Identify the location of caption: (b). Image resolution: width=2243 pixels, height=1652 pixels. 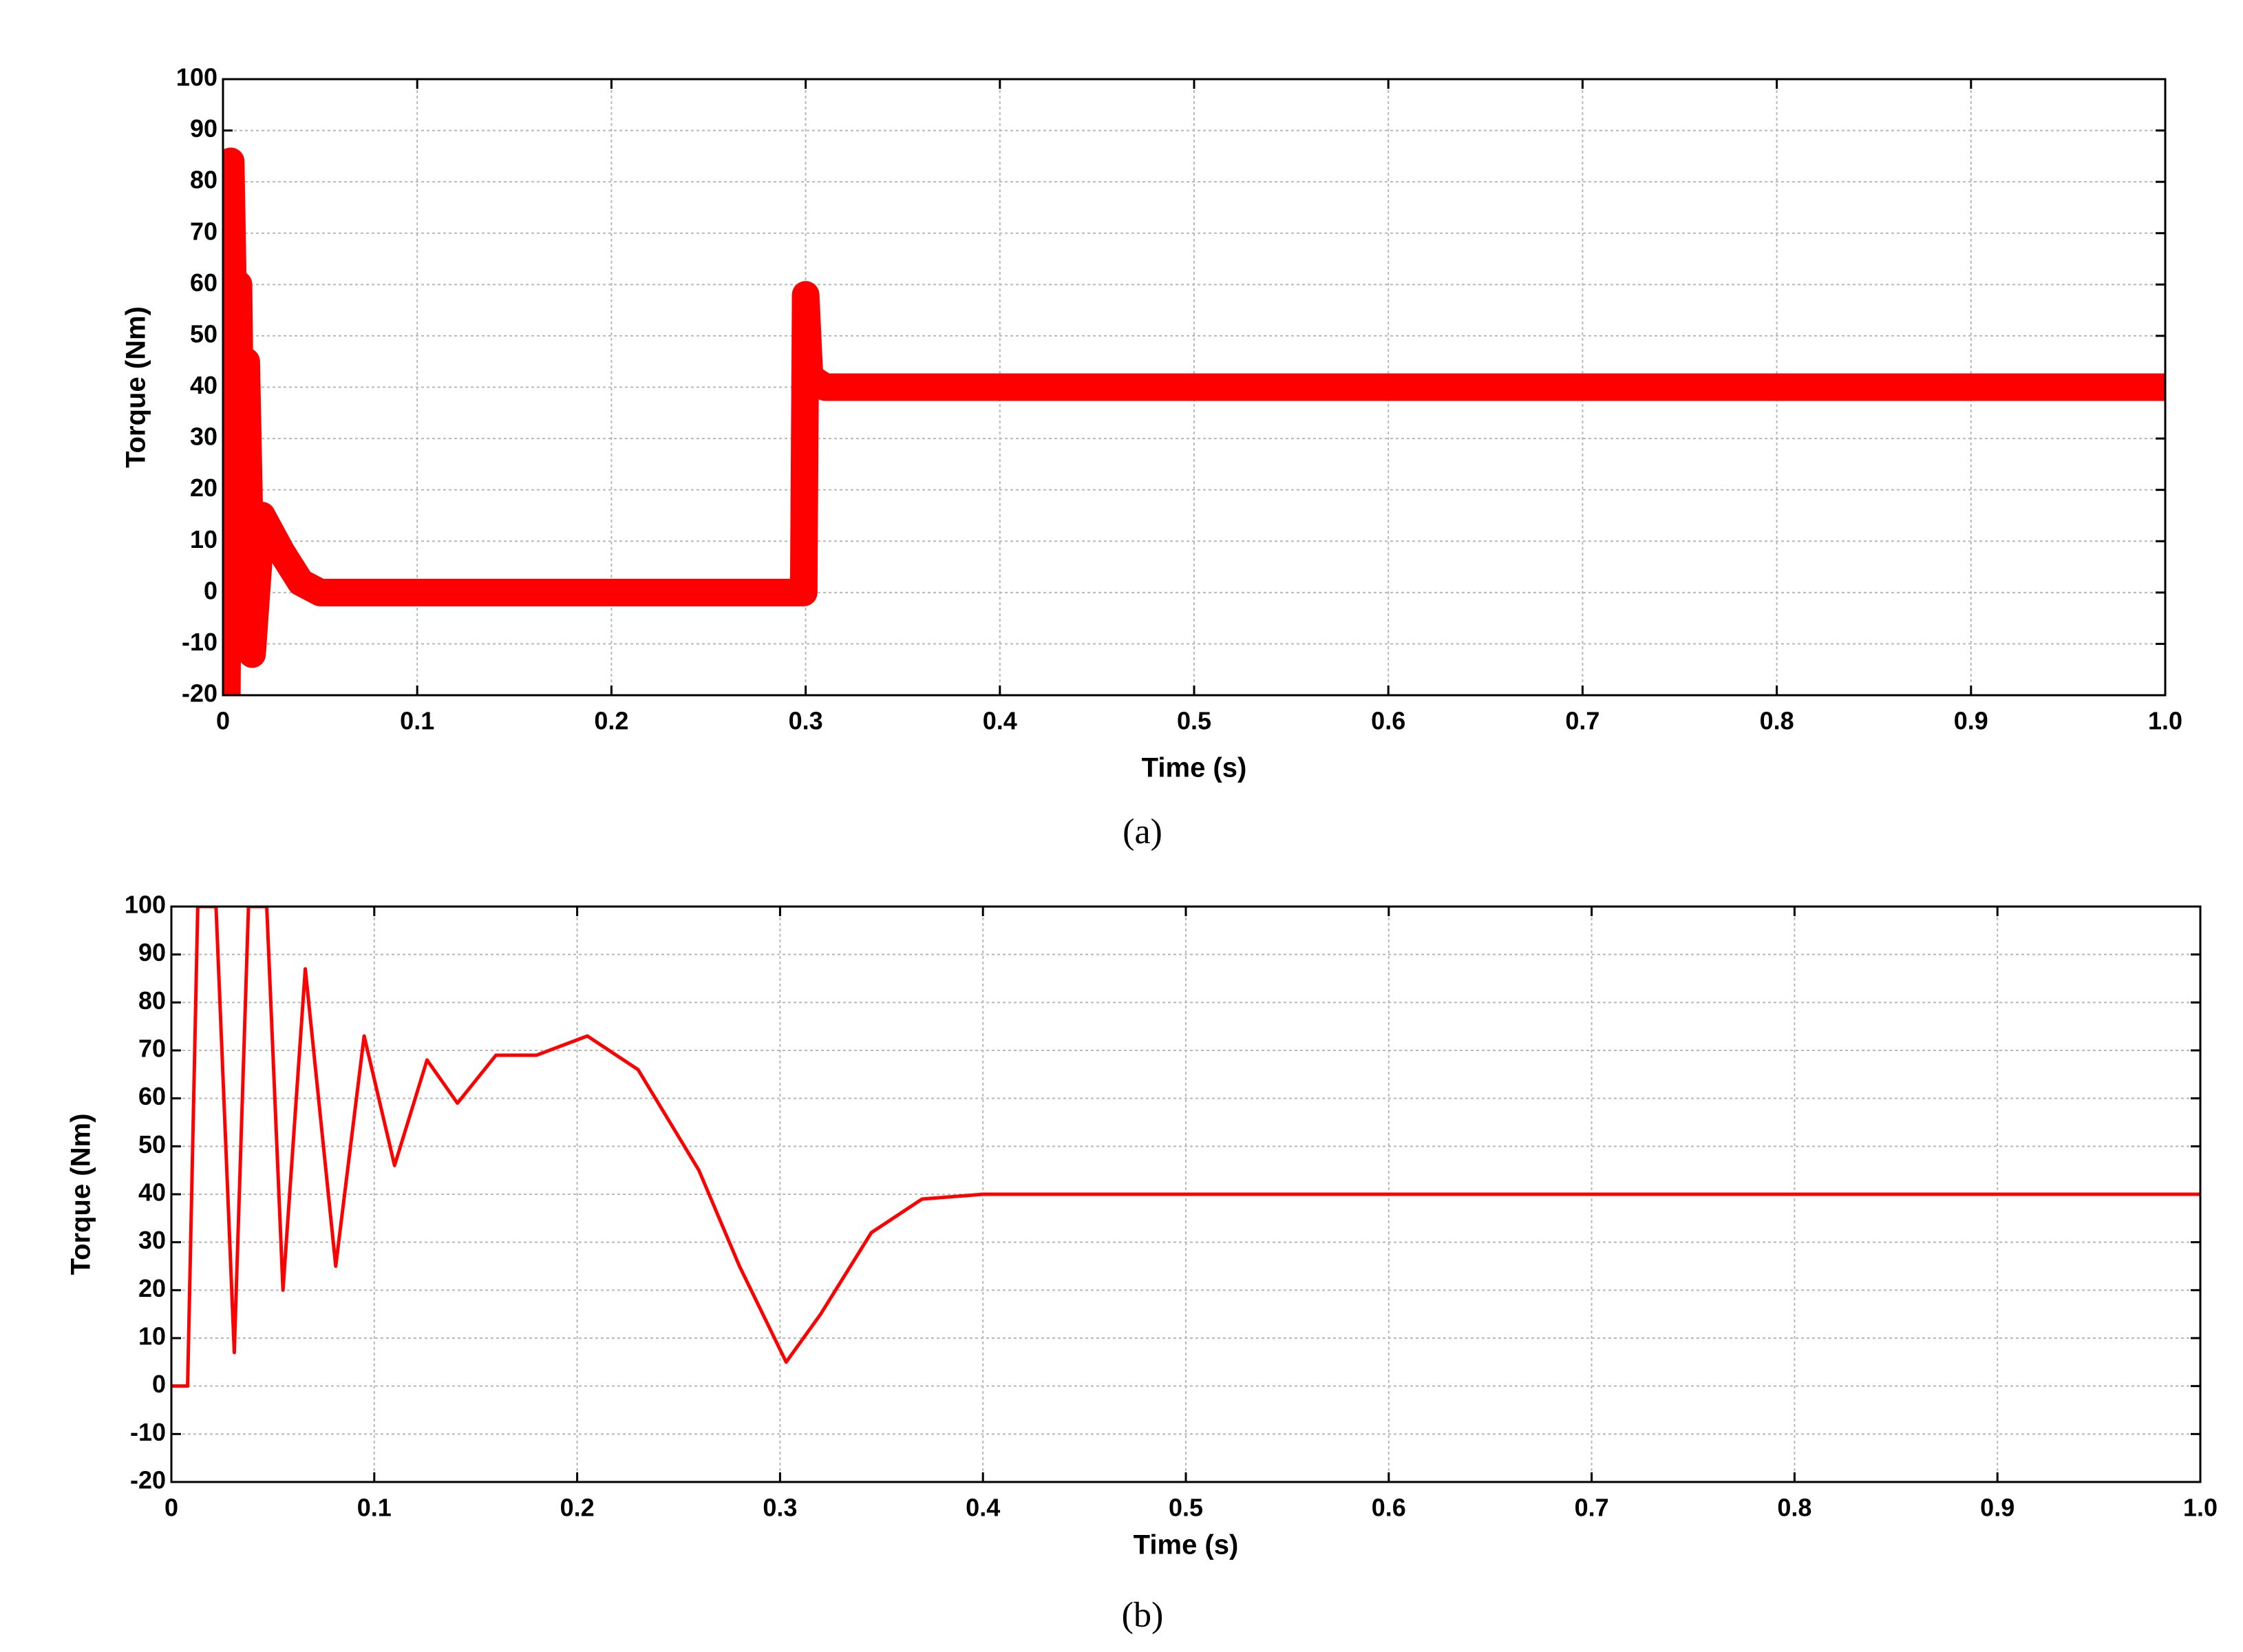
(1143, 1615).